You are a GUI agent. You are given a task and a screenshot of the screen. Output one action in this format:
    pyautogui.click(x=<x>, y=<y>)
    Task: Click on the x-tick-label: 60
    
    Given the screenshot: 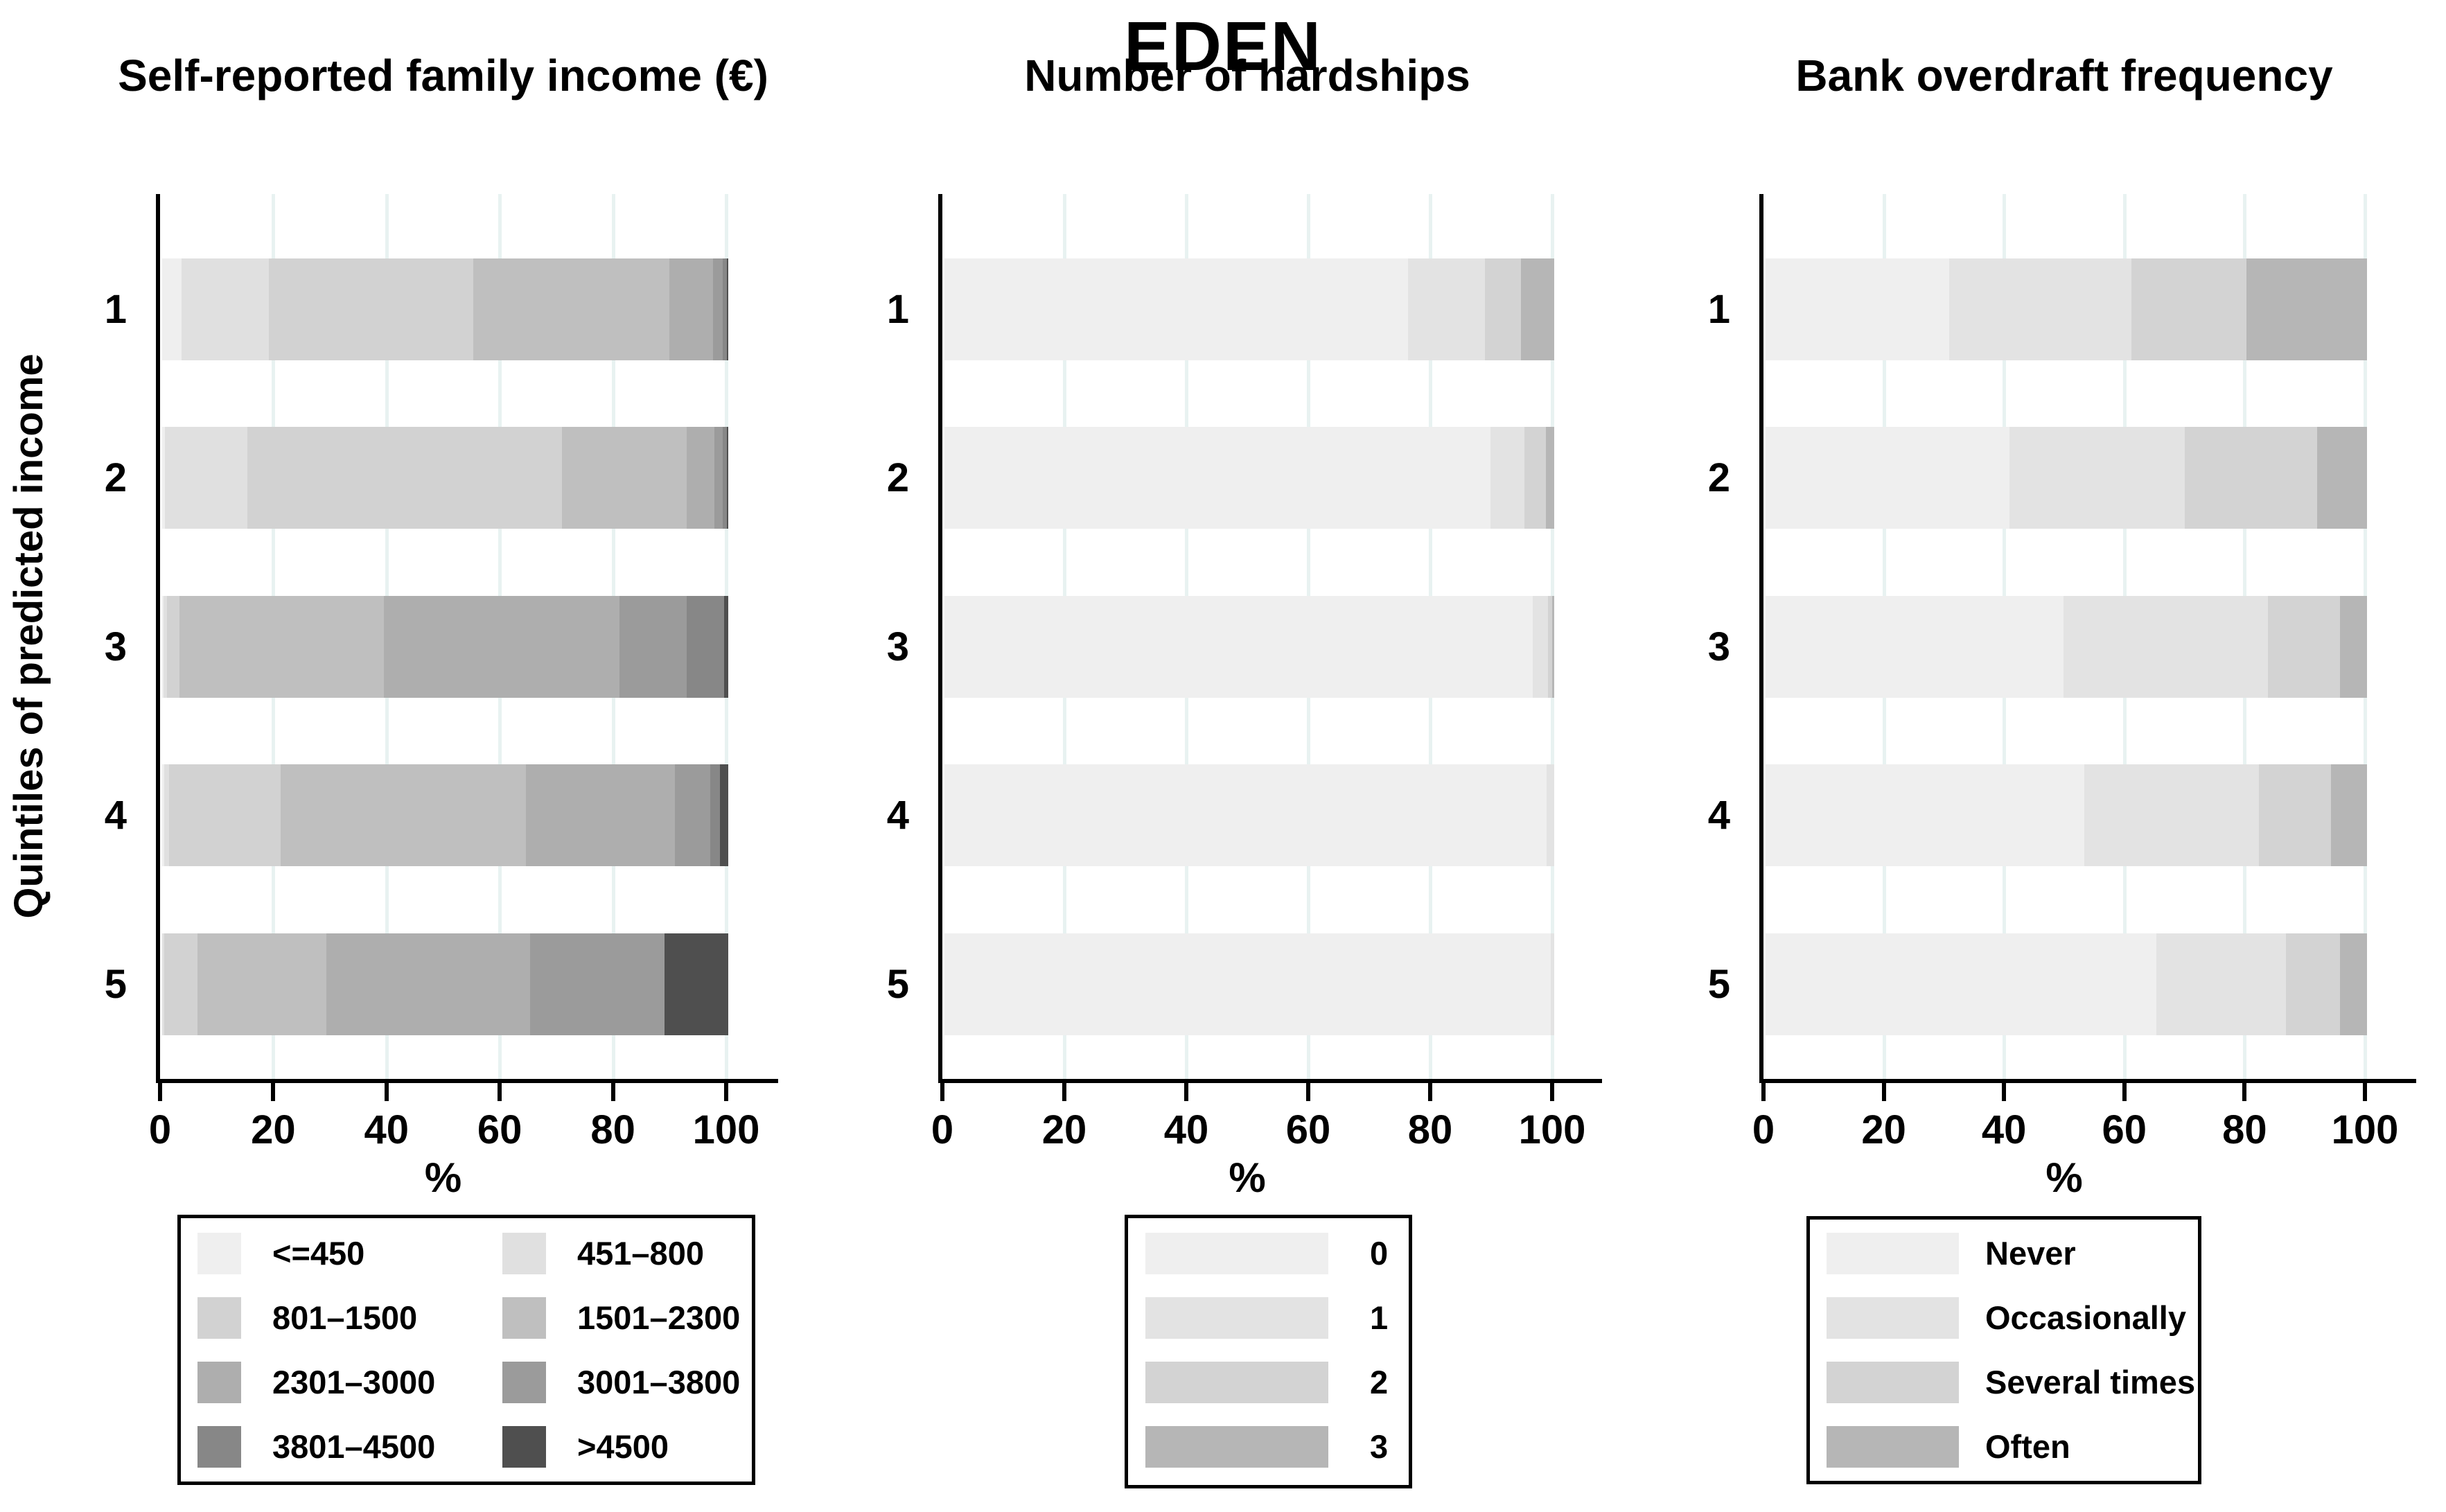 What is the action you would take?
    pyautogui.click(x=2124, y=1129)
    